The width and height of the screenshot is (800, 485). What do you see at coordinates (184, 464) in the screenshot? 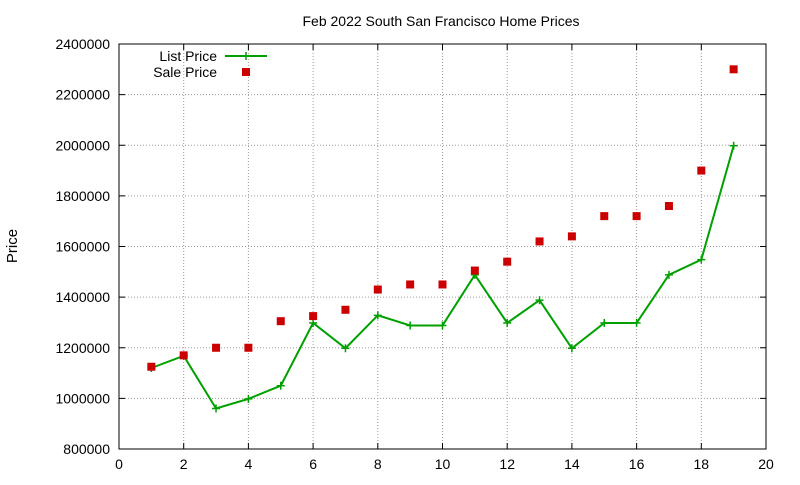
I see `x-tick-label: 2` at bounding box center [184, 464].